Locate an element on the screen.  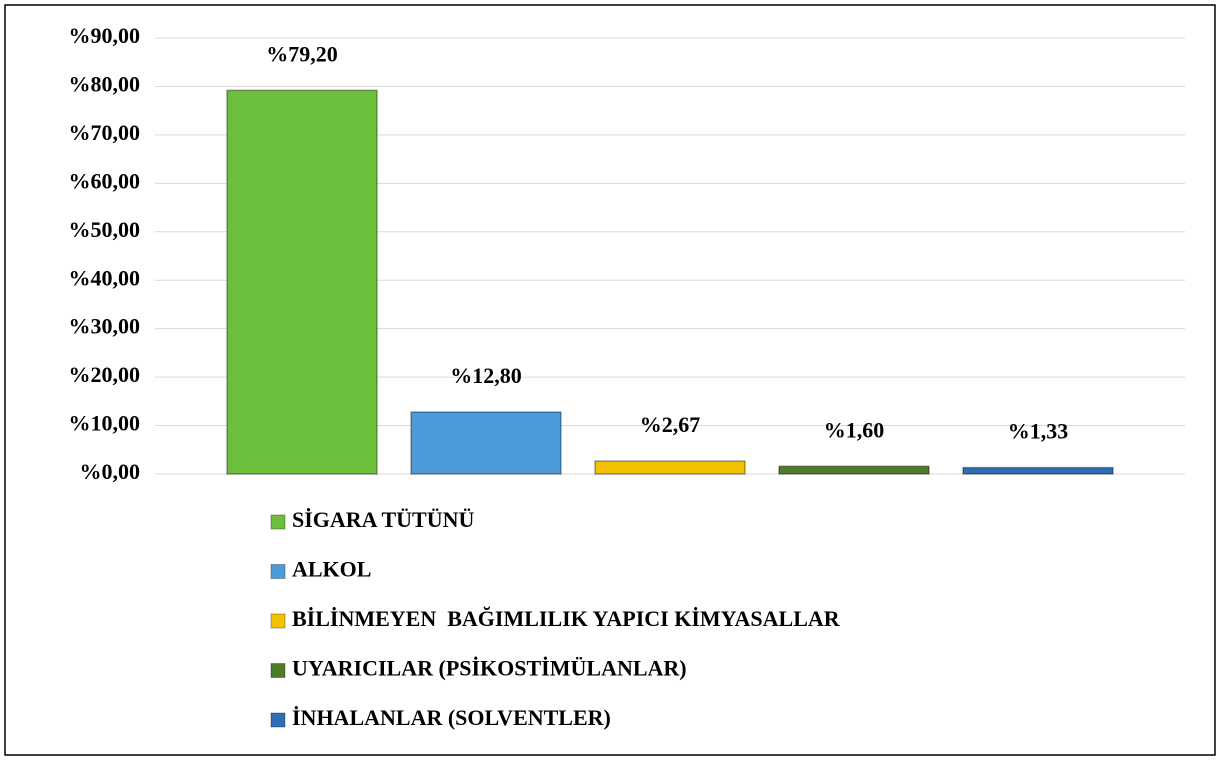
legend-label: UYARICILAR (PSİKOSTİMÜLANLAR) is located at coordinates (489, 668).